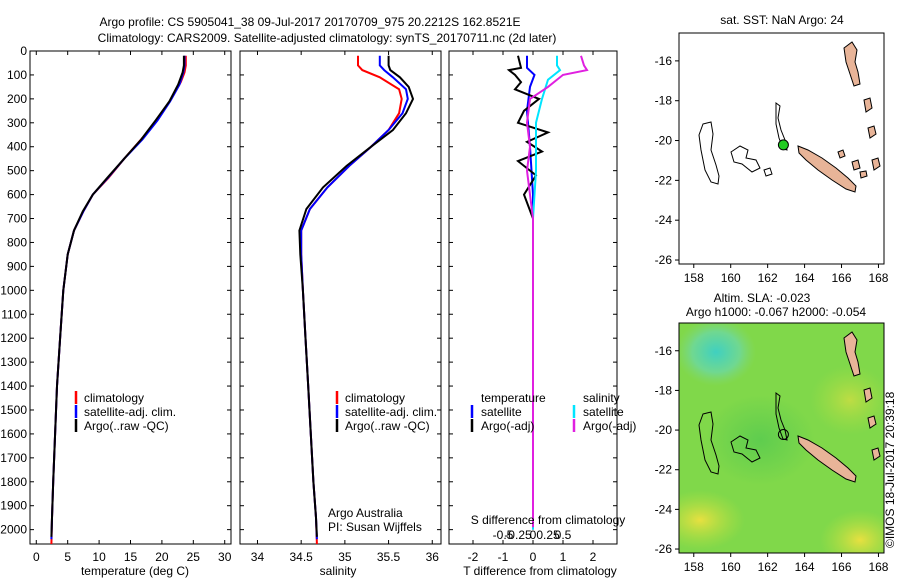 This screenshot has height=580, width=900. I want to click on legend-heading-temperature: temperature, so click(513, 398).